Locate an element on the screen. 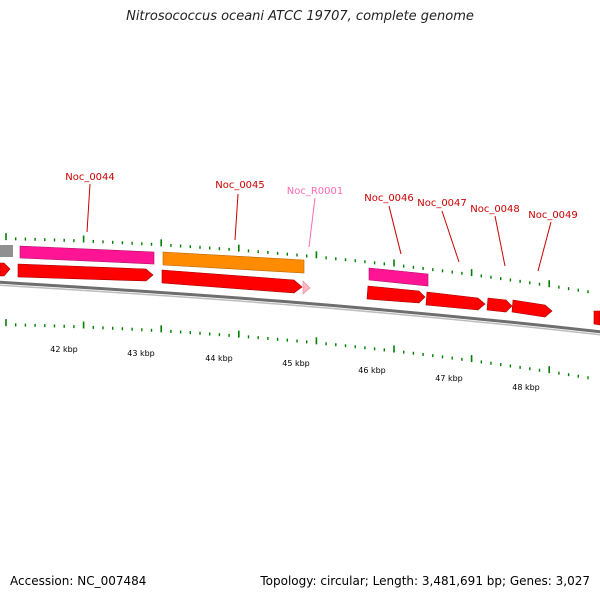  gene-label-noc-0046: Noc_0046 is located at coordinates (389, 198).